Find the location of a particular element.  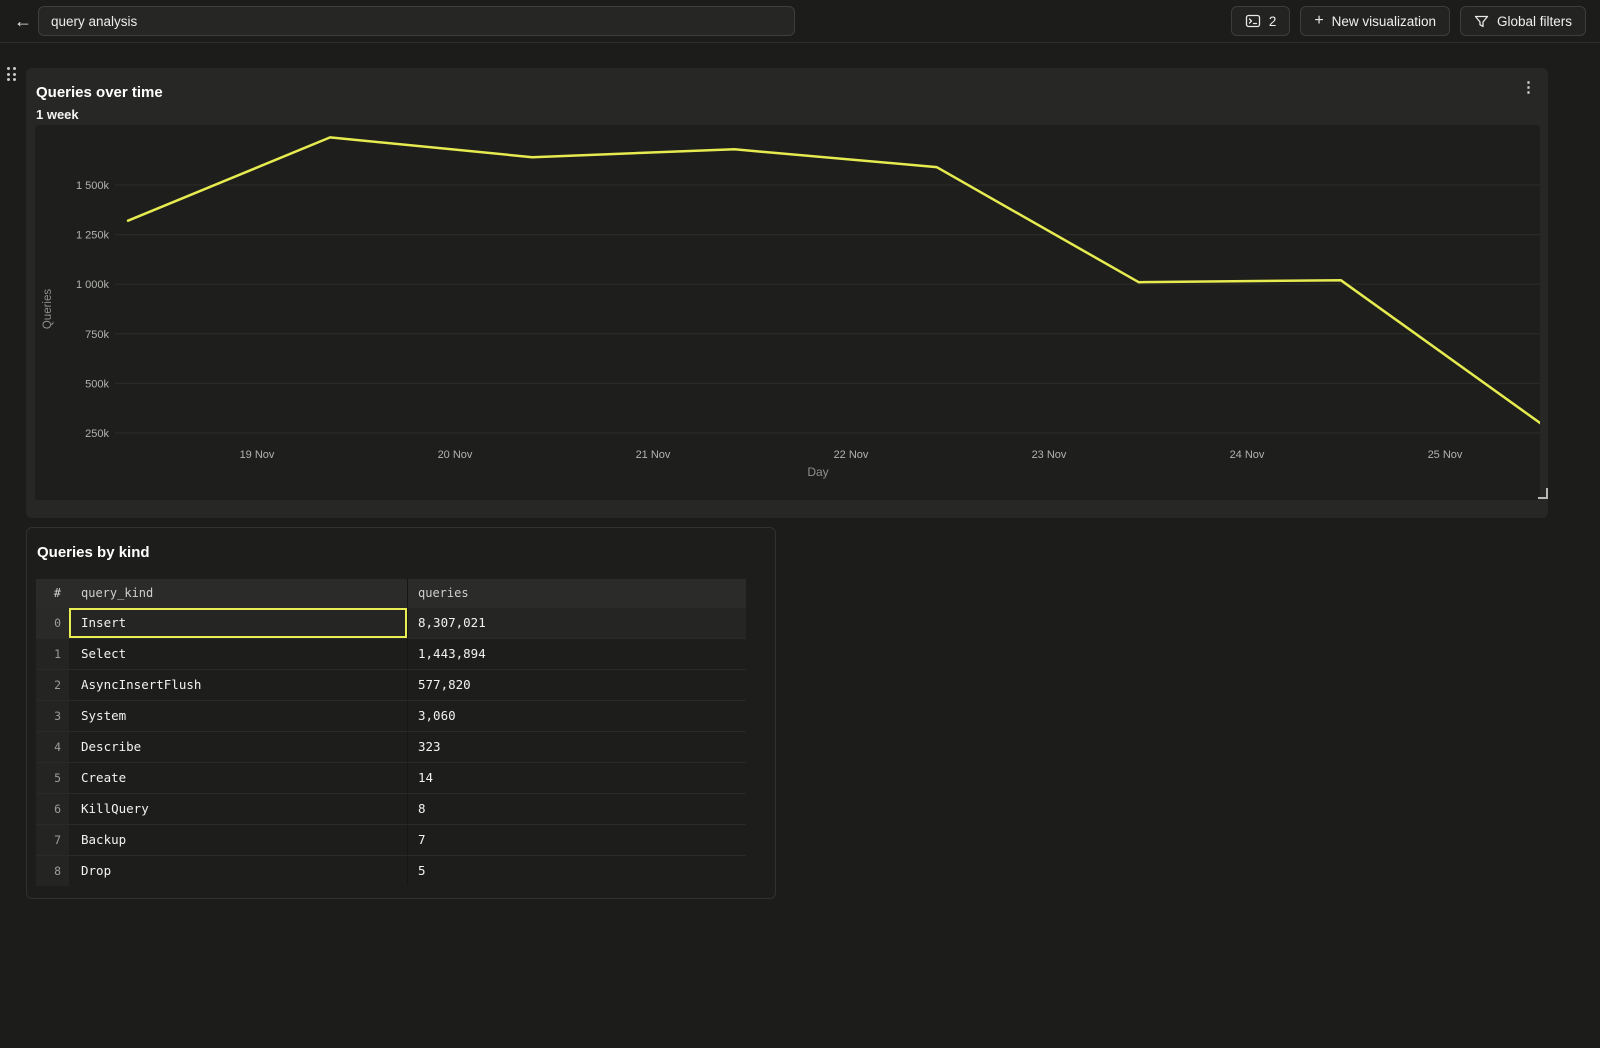

topbar: ← 2 + New visualization Global filters is located at coordinates (800, 21).